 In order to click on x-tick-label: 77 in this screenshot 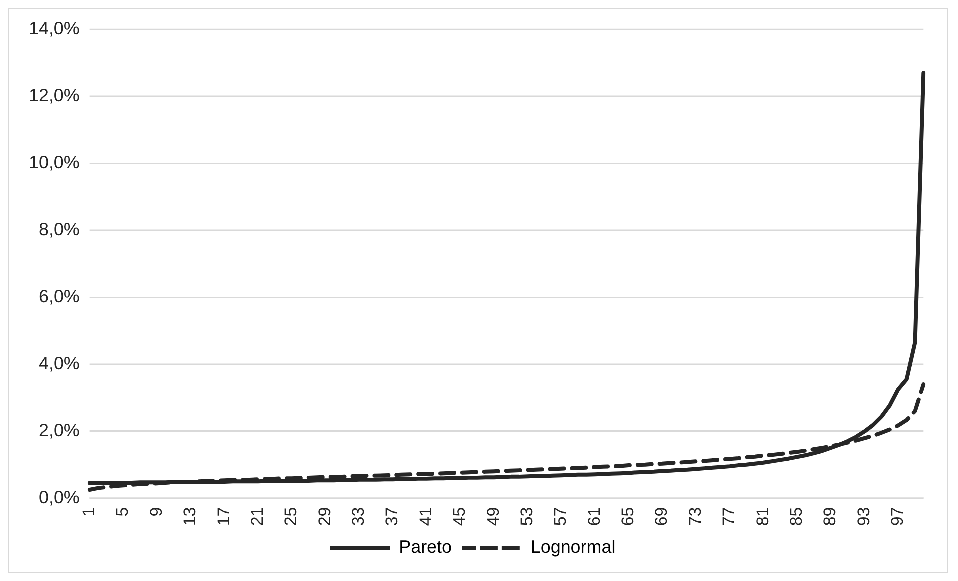, I will do `click(729, 516)`.